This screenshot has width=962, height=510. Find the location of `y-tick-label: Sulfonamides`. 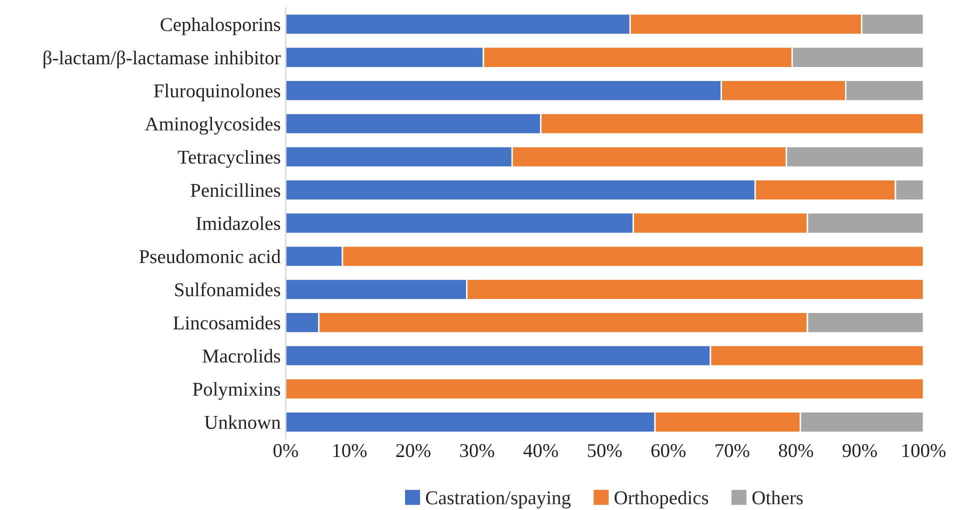

y-tick-label: Sulfonamides is located at coordinates (227, 289).